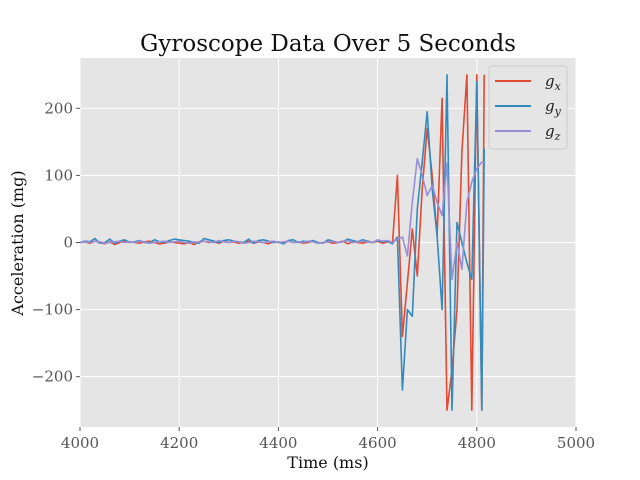  I want to click on x-tick-label: 4000, so click(80, 443).